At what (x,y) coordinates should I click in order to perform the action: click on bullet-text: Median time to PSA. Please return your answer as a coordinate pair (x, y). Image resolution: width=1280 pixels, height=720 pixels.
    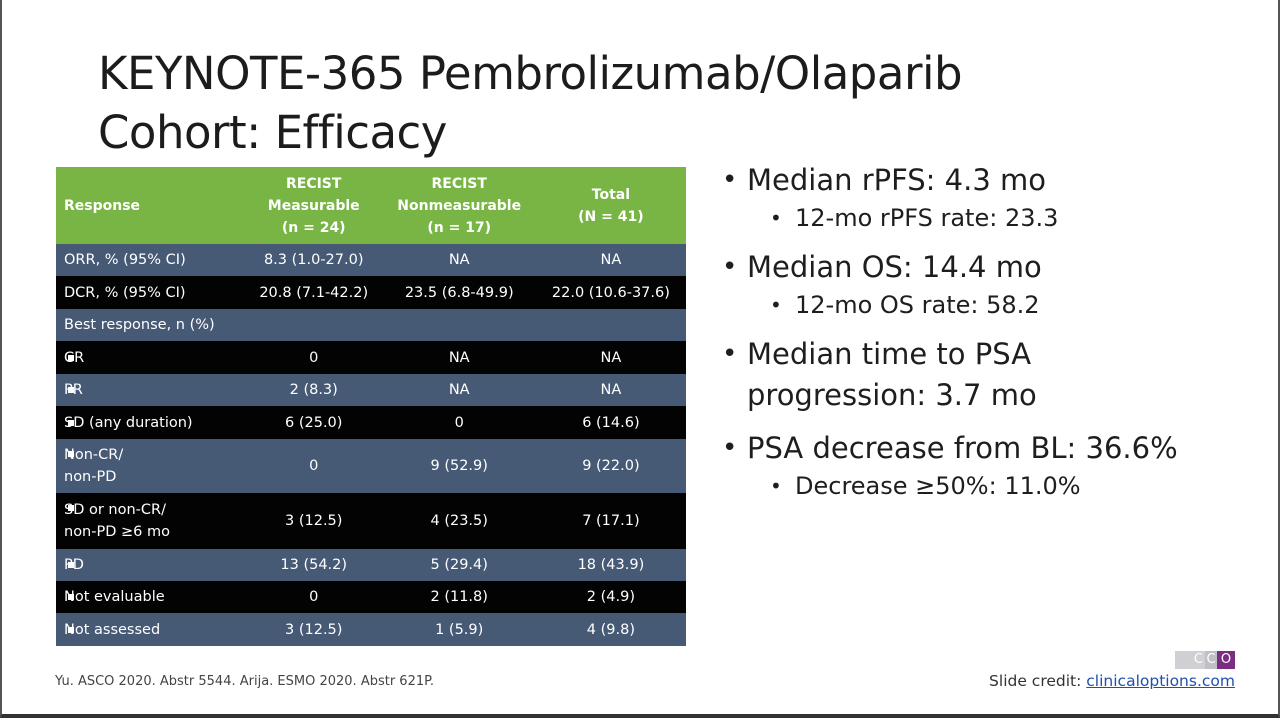
    Looking at the image, I should click on (889, 354).